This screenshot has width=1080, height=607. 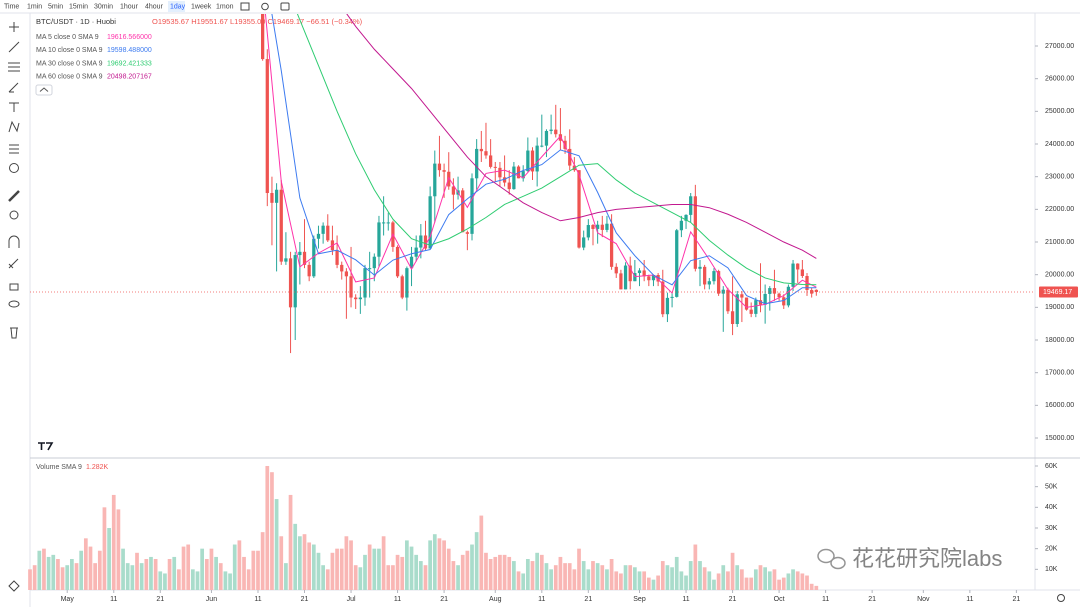 What do you see at coordinates (910, 558) in the screenshot?
I see `watermark: 花花研究院labs` at bounding box center [910, 558].